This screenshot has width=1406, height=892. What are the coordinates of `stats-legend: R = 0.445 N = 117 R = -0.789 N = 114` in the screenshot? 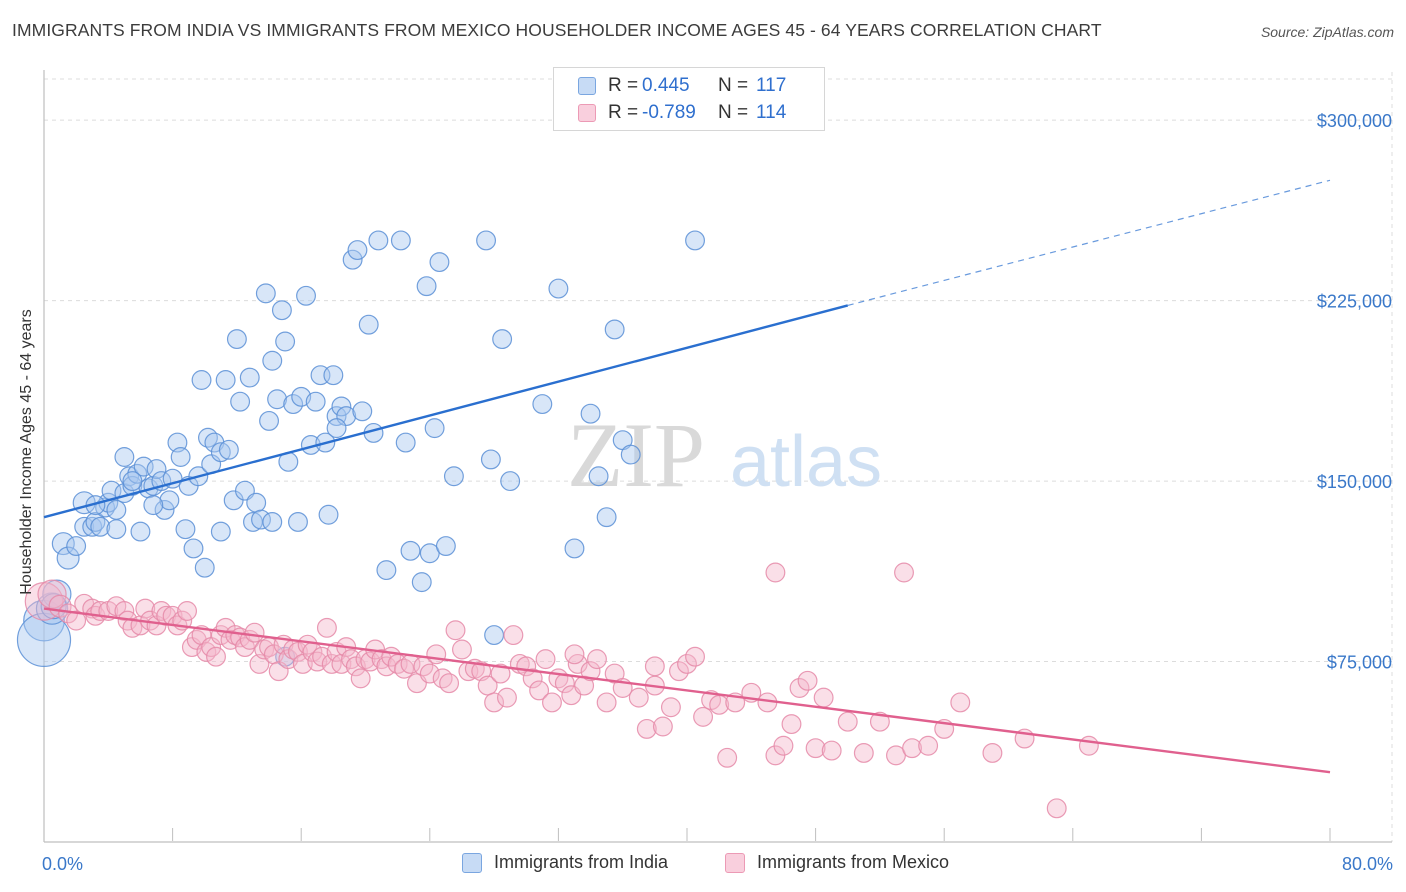 It's located at (689, 99).